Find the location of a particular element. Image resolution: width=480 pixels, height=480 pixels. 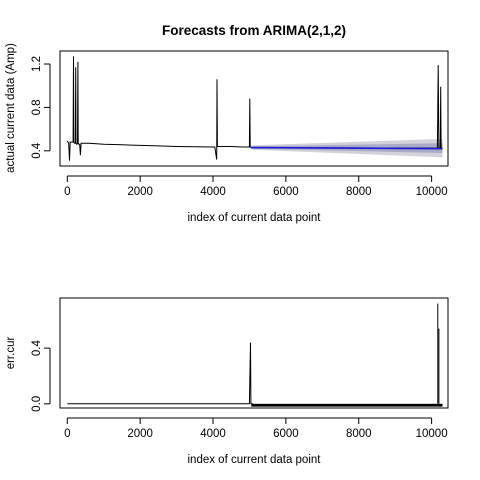

x-axis-top: 0 2000 4000 6000 8000 10000 is located at coordinates (256, 186).